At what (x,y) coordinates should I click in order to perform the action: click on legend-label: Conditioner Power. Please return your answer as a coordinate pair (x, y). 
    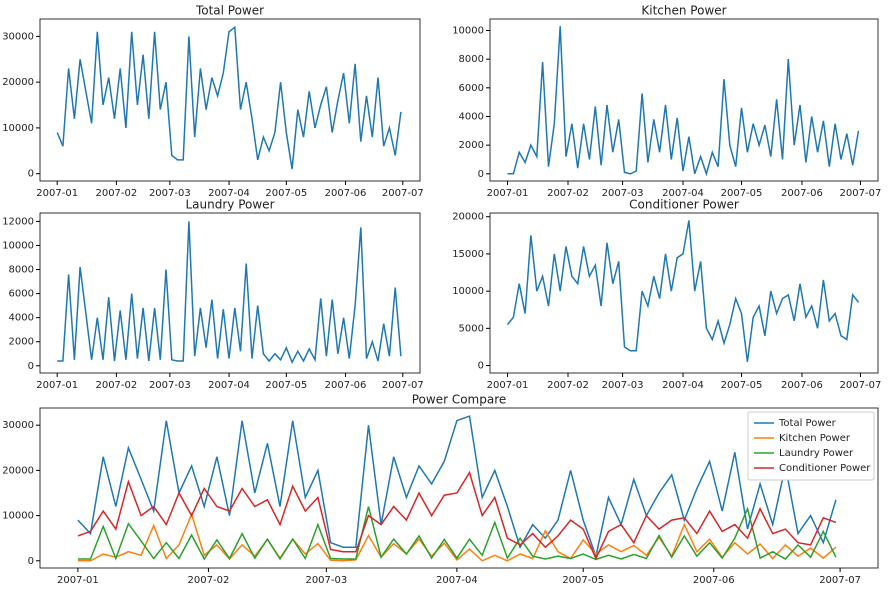
    Looking at the image, I should click on (825, 468).